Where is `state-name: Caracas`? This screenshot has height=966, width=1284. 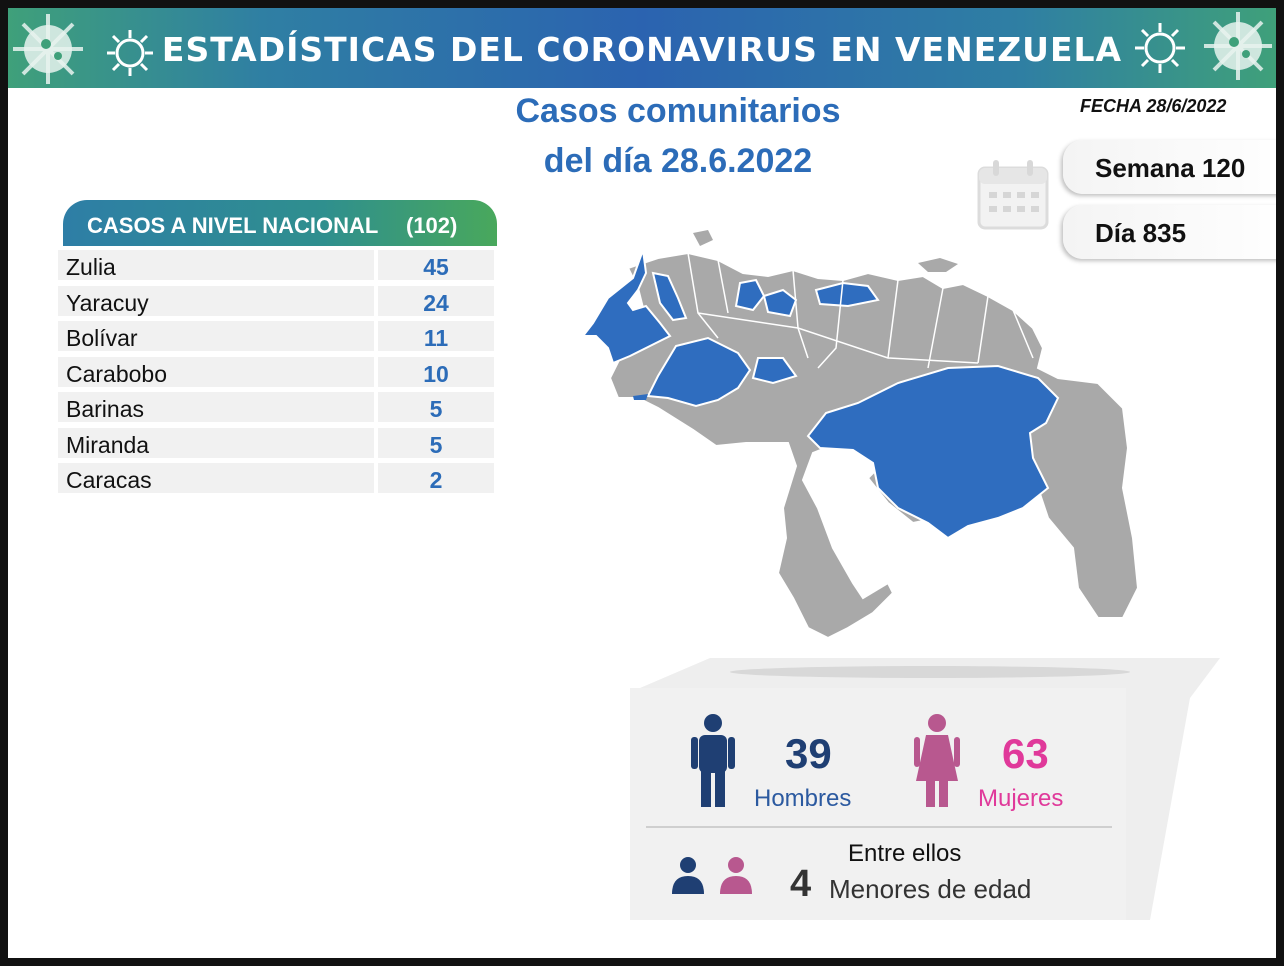 state-name: Caracas is located at coordinates (109, 480).